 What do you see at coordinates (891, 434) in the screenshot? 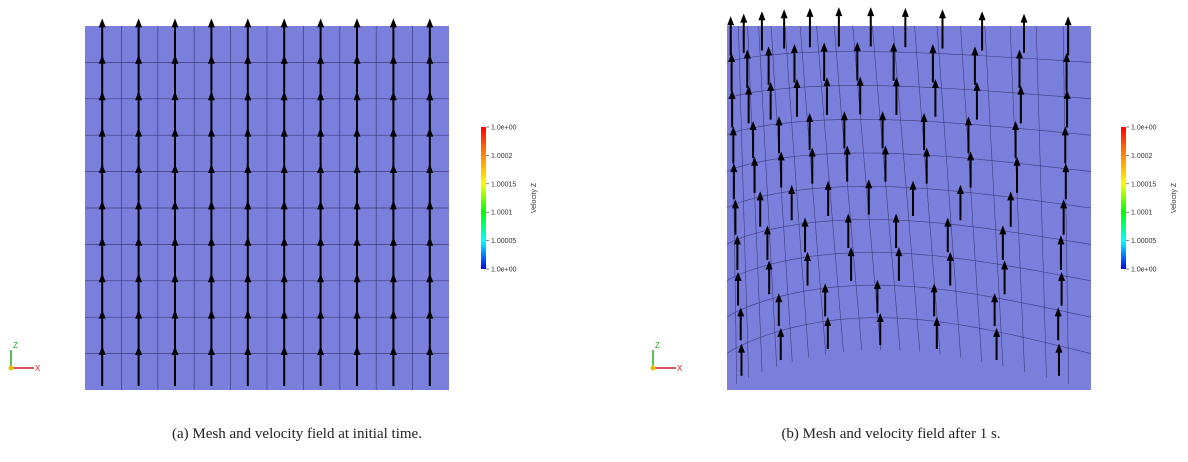
I see `caption-after-1s: (b) Mesh and velocity field after 1 s.` at bounding box center [891, 434].